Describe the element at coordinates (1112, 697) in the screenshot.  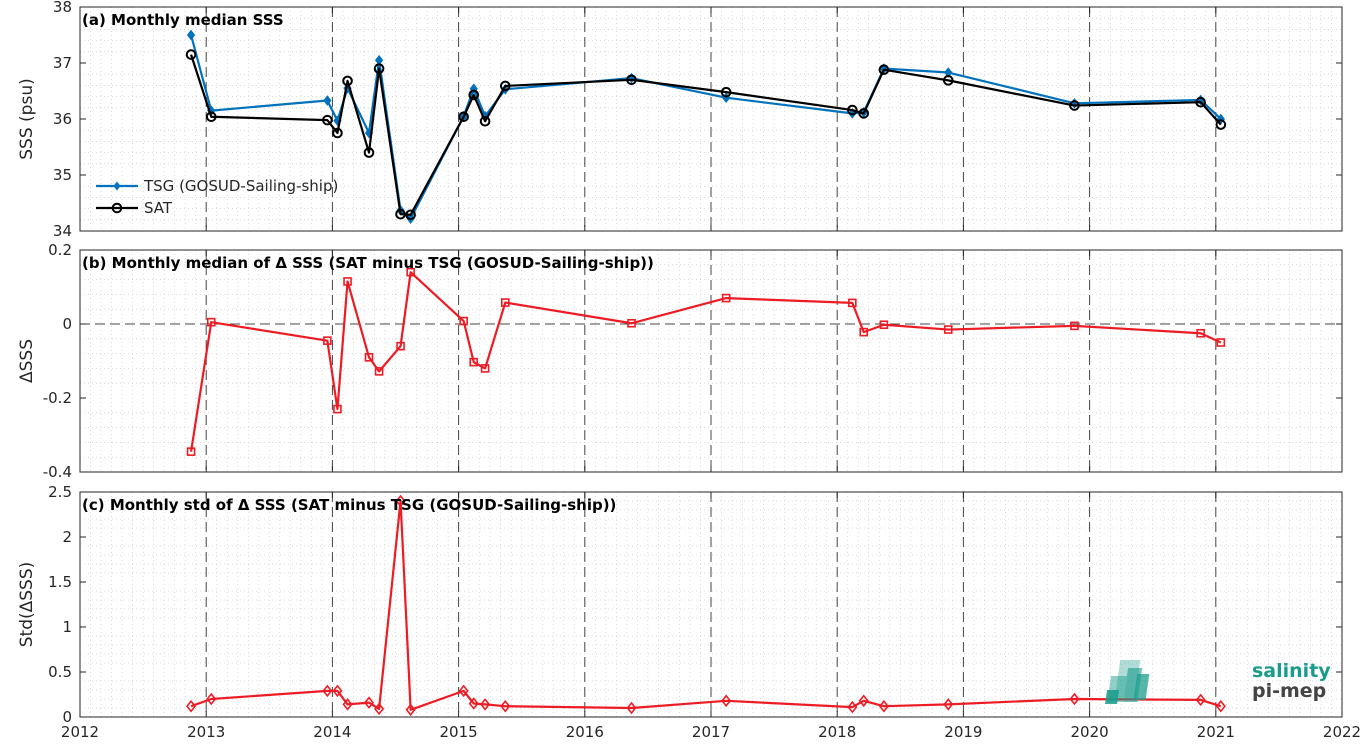
I see `logo-shape` at that location.